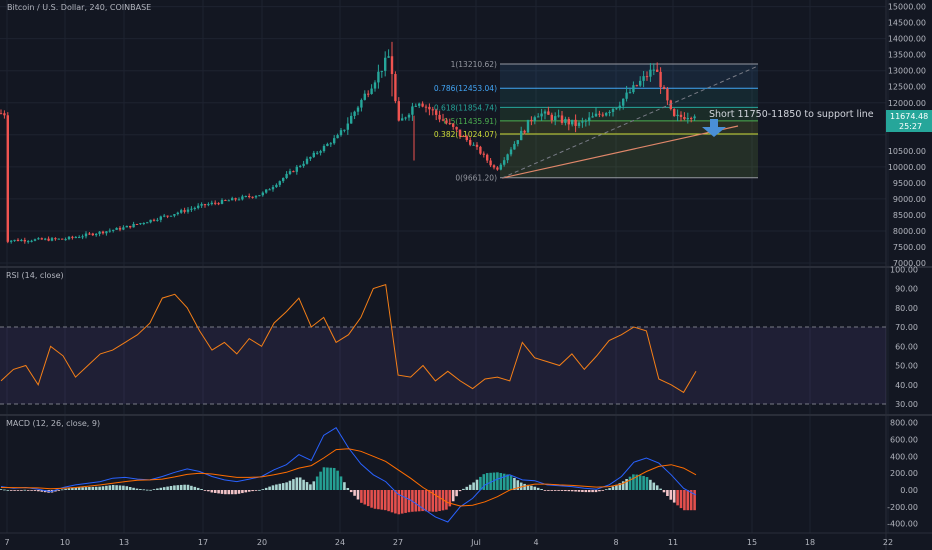 Image resolution: width=932 pixels, height=550 pixels. What do you see at coordinates (791, 114) in the screenshot?
I see `short-annotation: Short 11750-11850 to support line` at bounding box center [791, 114].